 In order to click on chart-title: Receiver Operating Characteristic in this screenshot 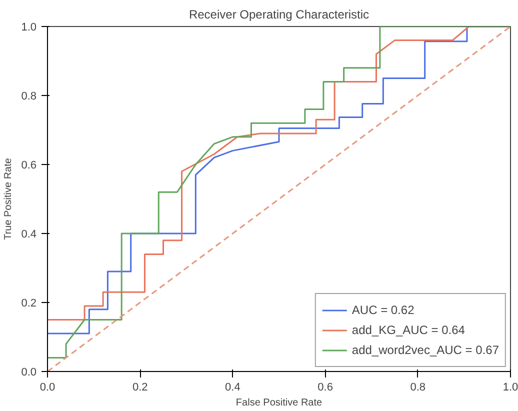, I will do `click(279, 15)`.